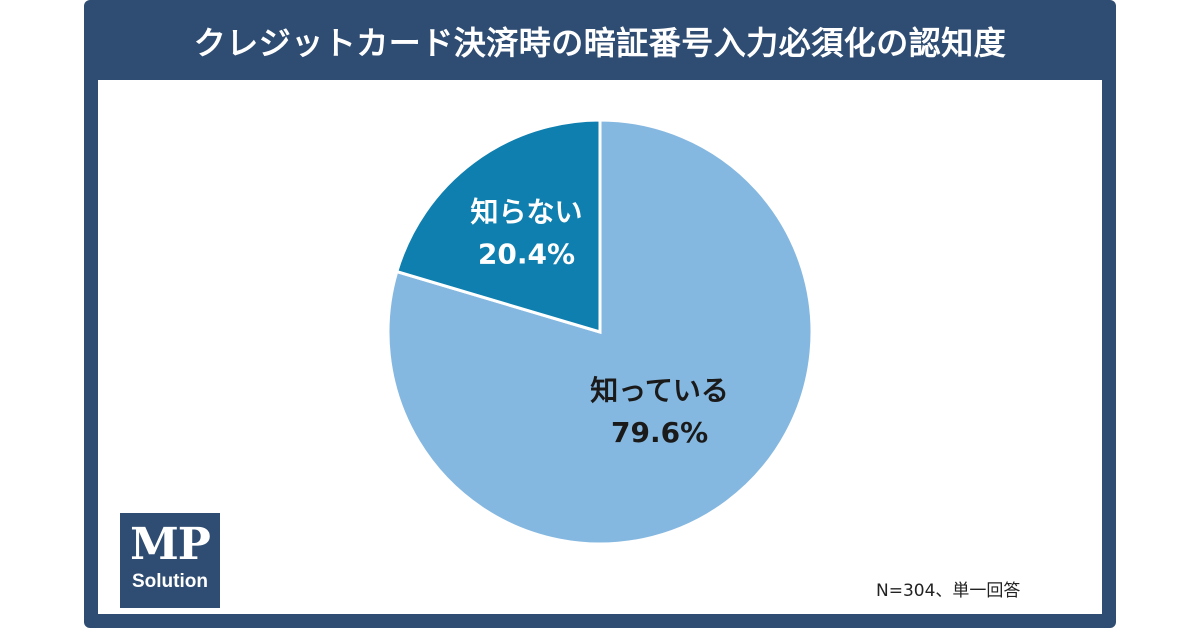 The height and width of the screenshot is (630, 1200). What do you see at coordinates (170, 544) in the screenshot?
I see `logo-main-text: MP` at bounding box center [170, 544].